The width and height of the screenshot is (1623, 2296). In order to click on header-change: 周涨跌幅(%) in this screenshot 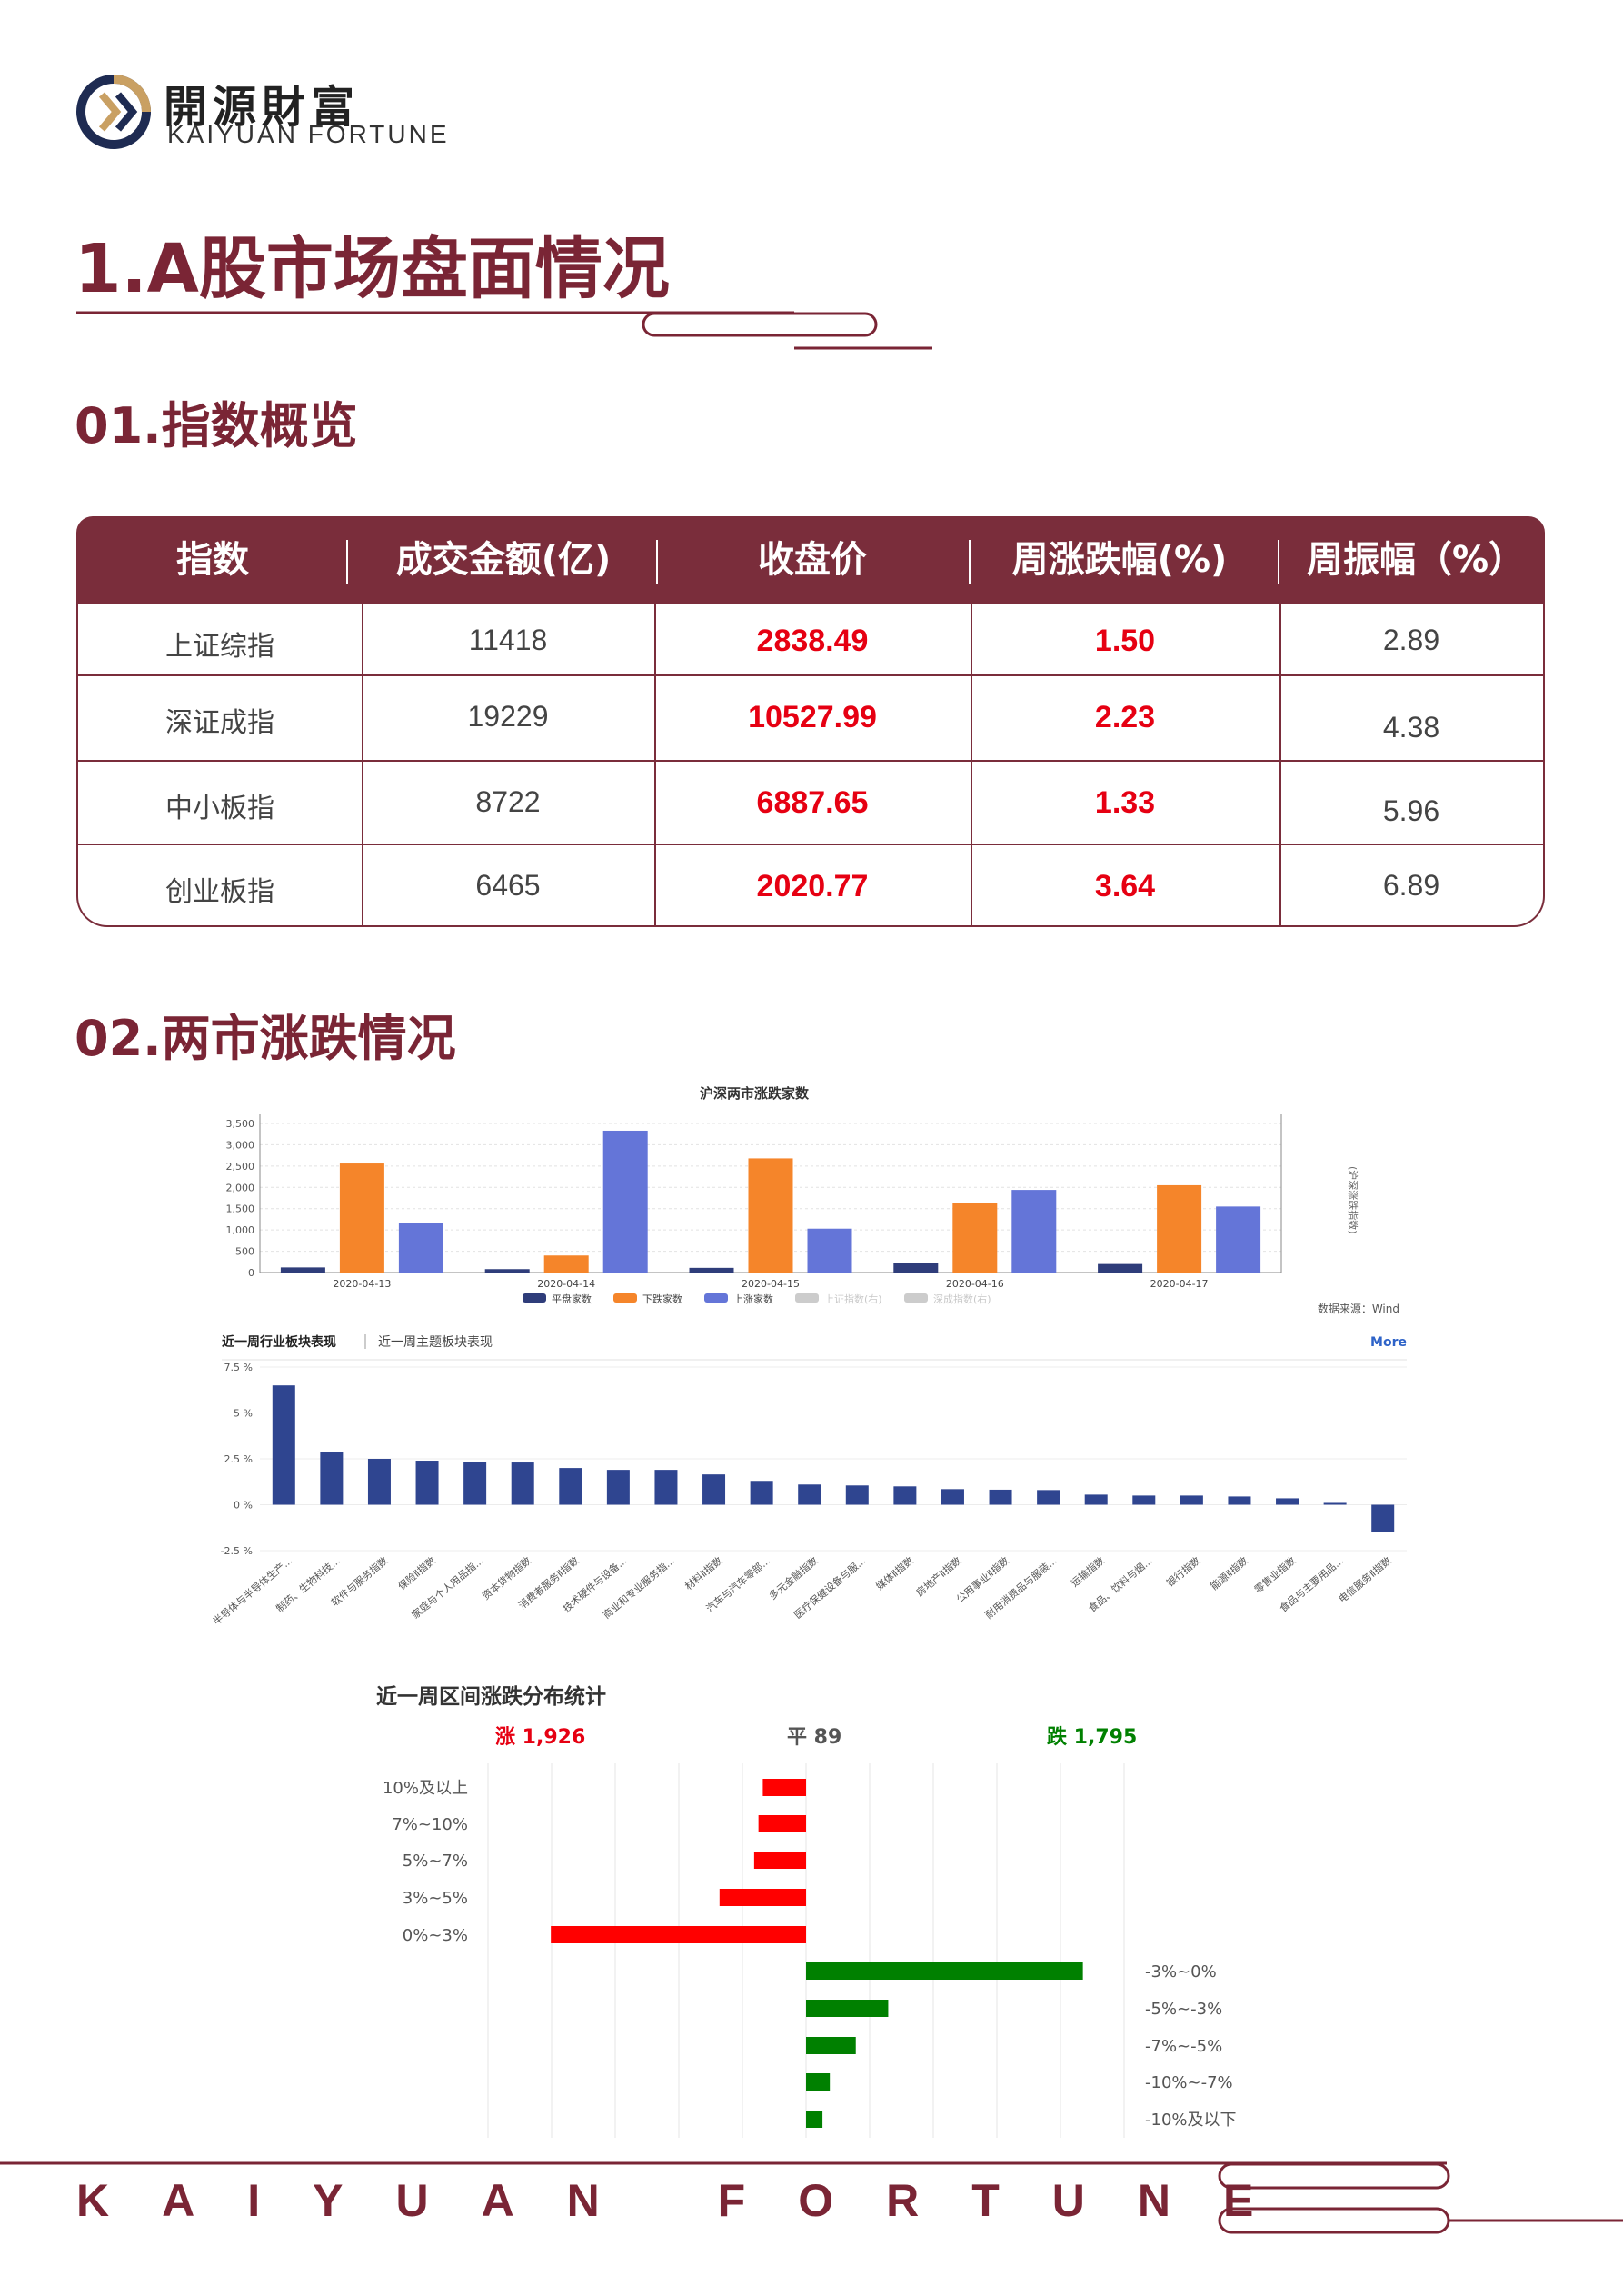, I will do `click(1119, 560)`.